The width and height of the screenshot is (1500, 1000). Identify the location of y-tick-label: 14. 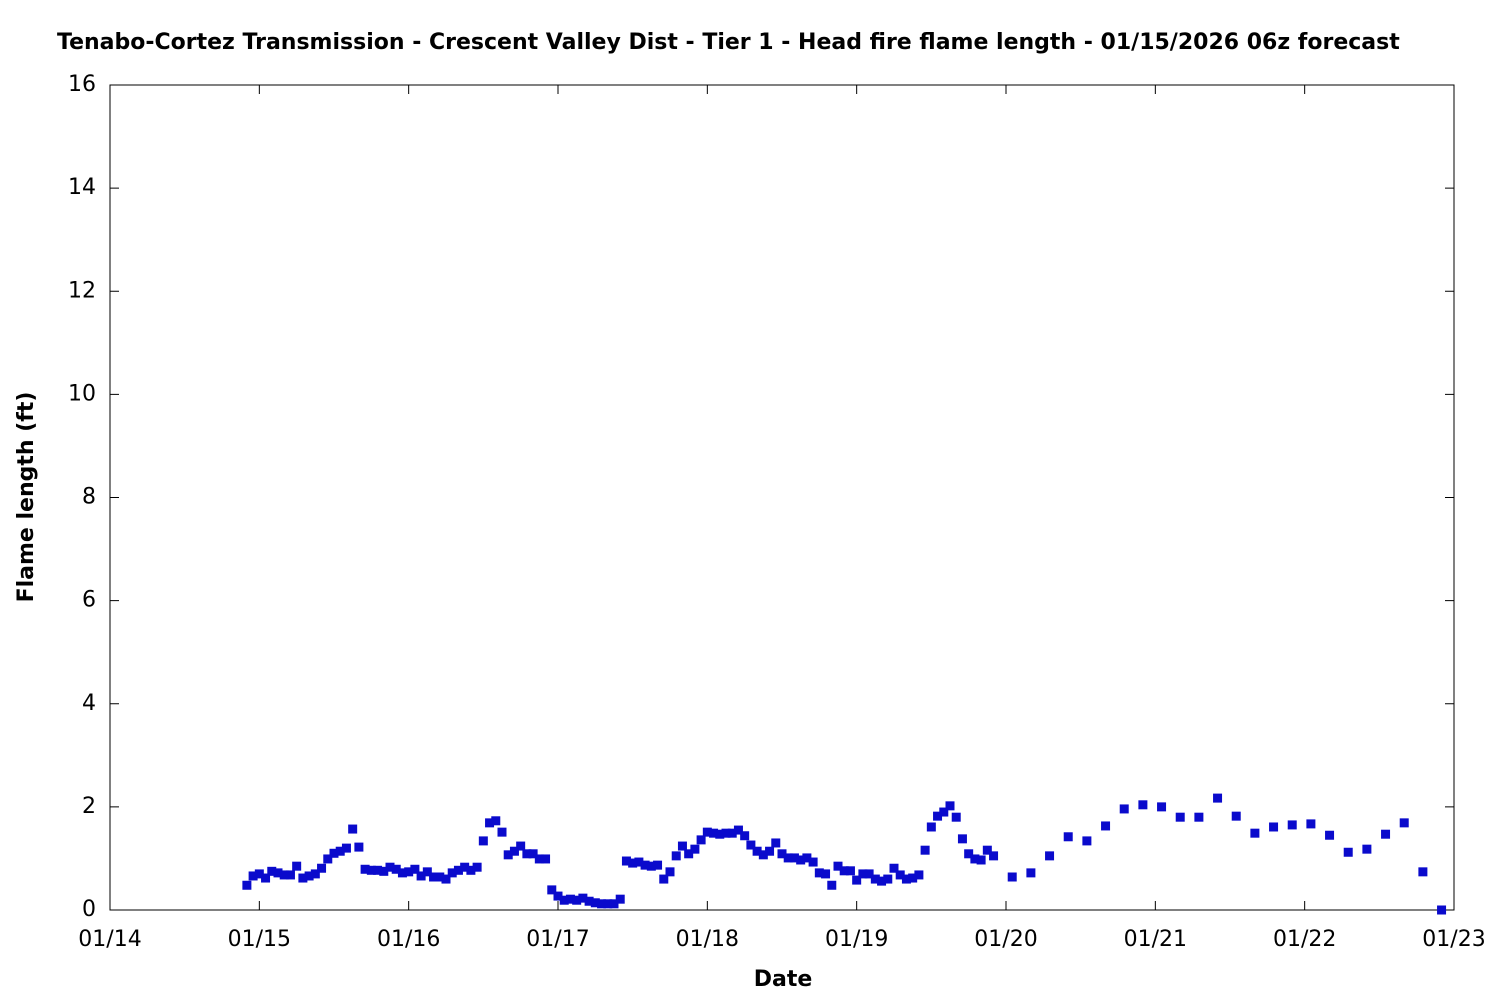
(82, 187).